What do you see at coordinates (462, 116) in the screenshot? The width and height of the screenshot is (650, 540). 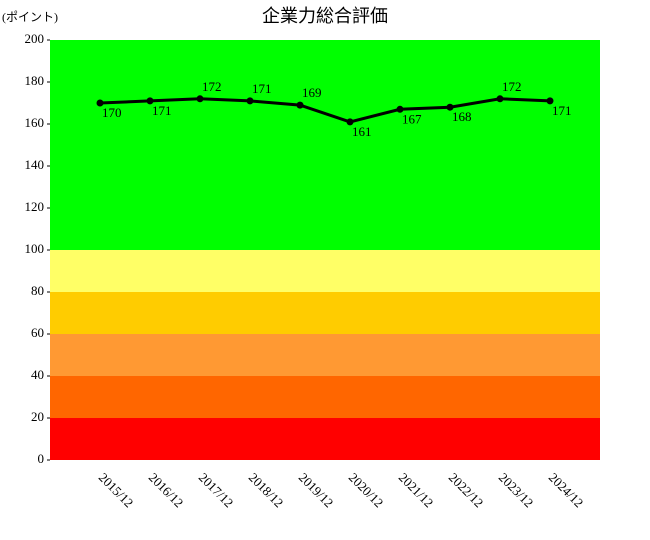 I see `data-label: 168` at bounding box center [462, 116].